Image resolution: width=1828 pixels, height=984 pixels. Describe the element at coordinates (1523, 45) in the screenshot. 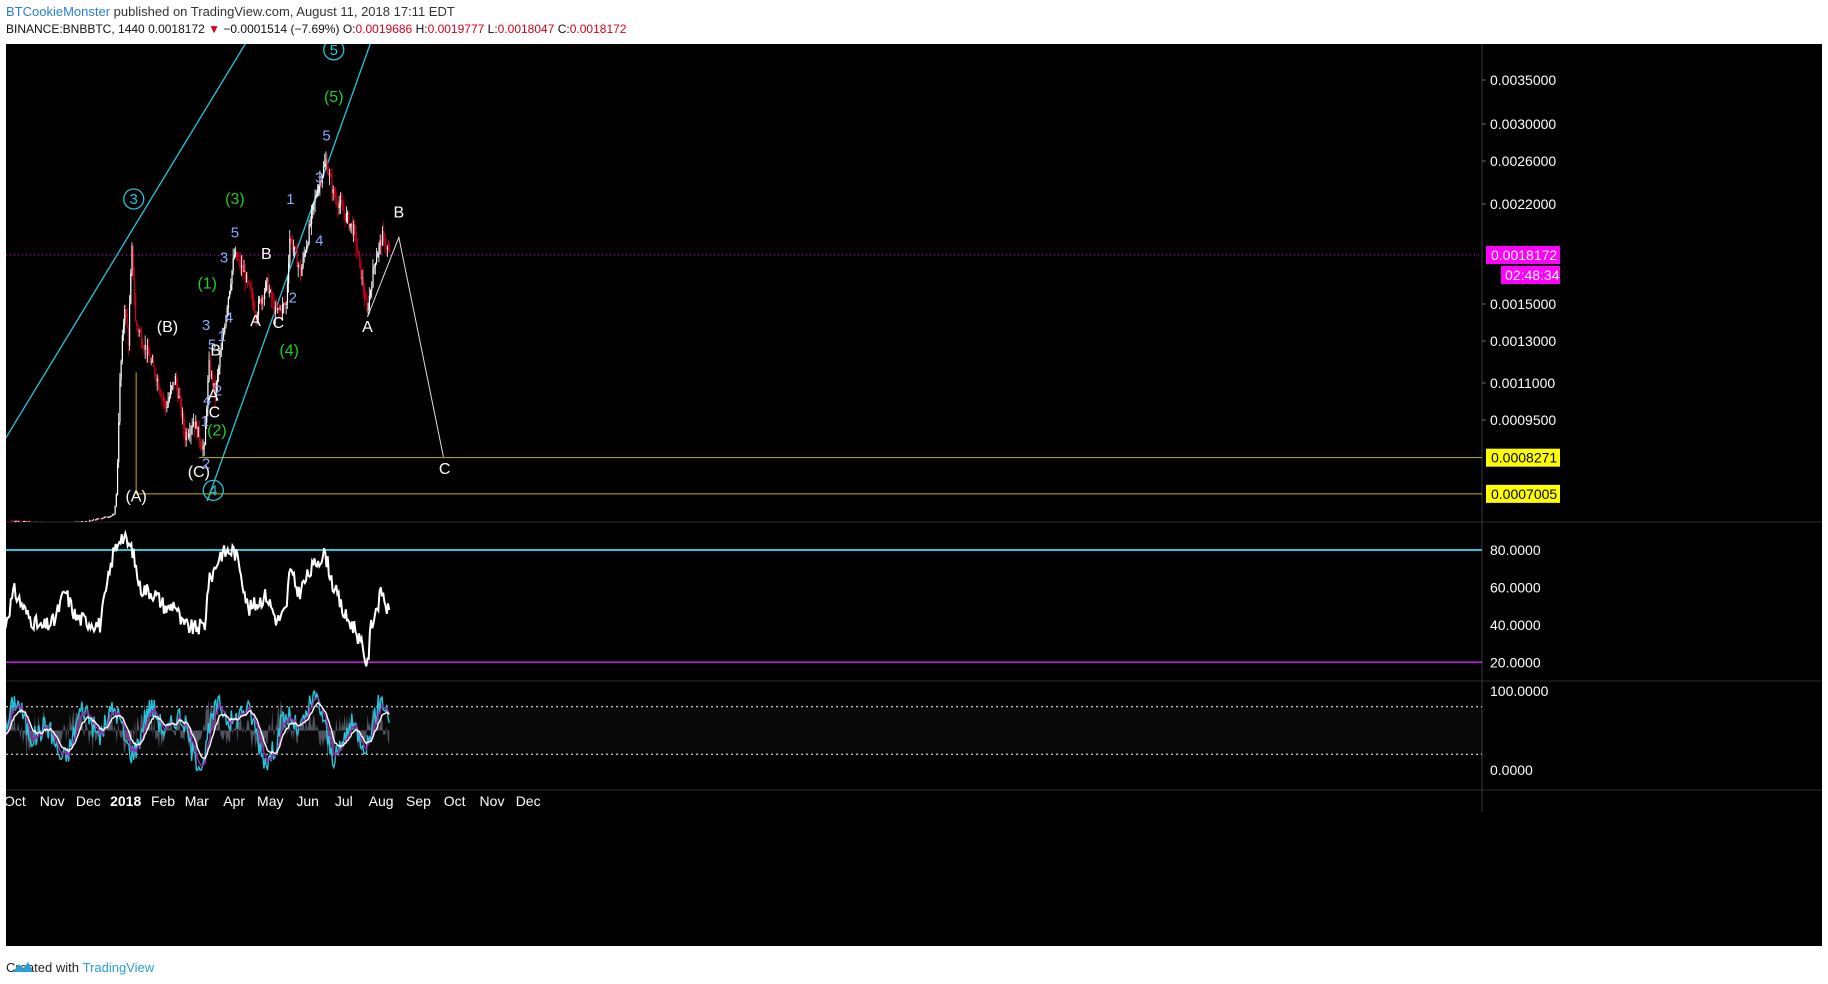

I see `price-tick-label: 0.0040000` at that location.